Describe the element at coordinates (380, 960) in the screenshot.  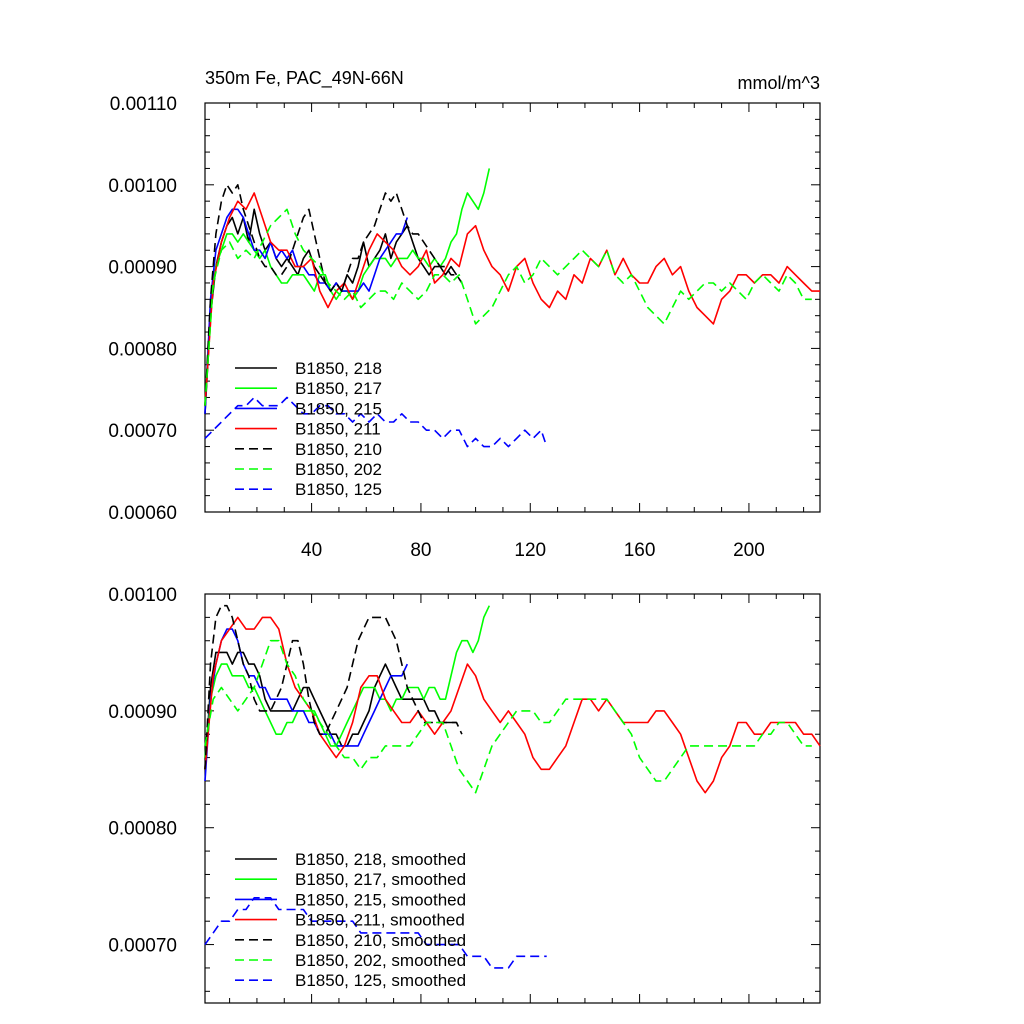
I see `legend-label: B1850, 202, smoothed` at that location.